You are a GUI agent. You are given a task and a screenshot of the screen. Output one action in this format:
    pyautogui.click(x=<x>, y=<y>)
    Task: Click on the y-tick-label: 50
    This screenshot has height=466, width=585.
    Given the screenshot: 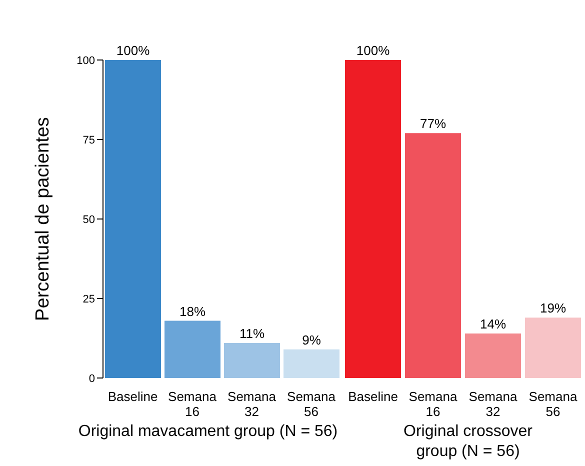 What is the action you would take?
    pyautogui.click(x=88, y=220)
    